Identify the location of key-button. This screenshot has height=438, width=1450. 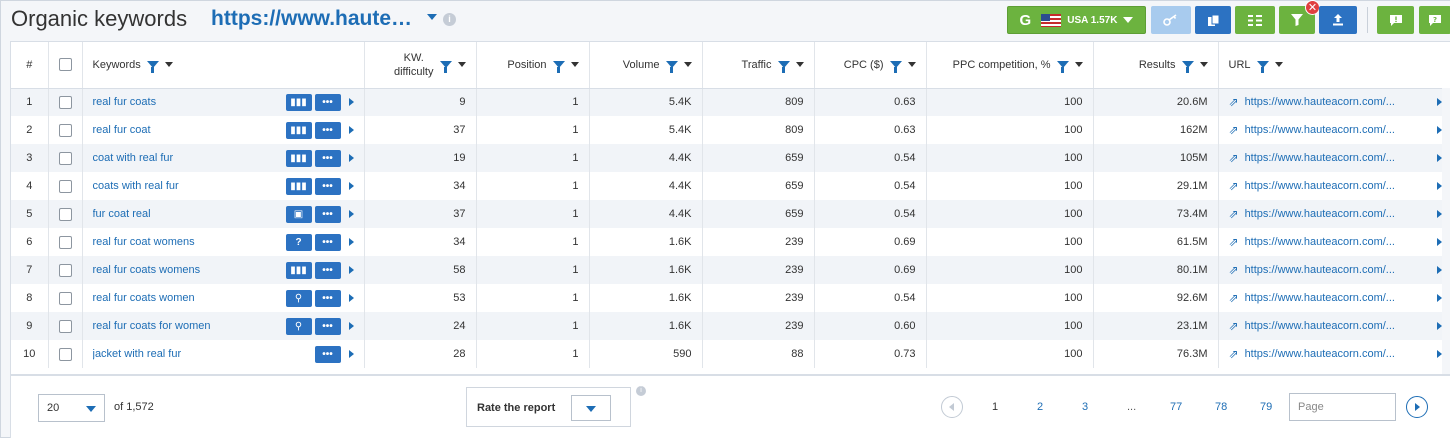
(1171, 20).